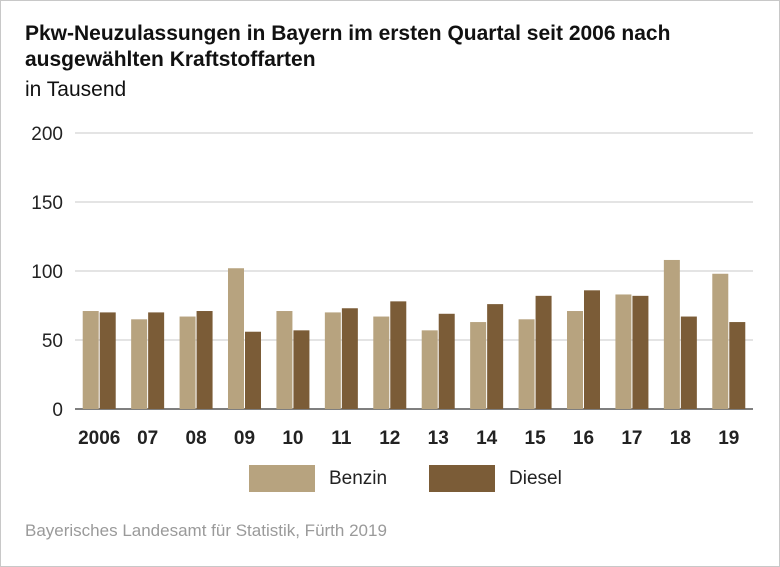  I want to click on legend-label-diesel: Diesel, so click(535, 478).